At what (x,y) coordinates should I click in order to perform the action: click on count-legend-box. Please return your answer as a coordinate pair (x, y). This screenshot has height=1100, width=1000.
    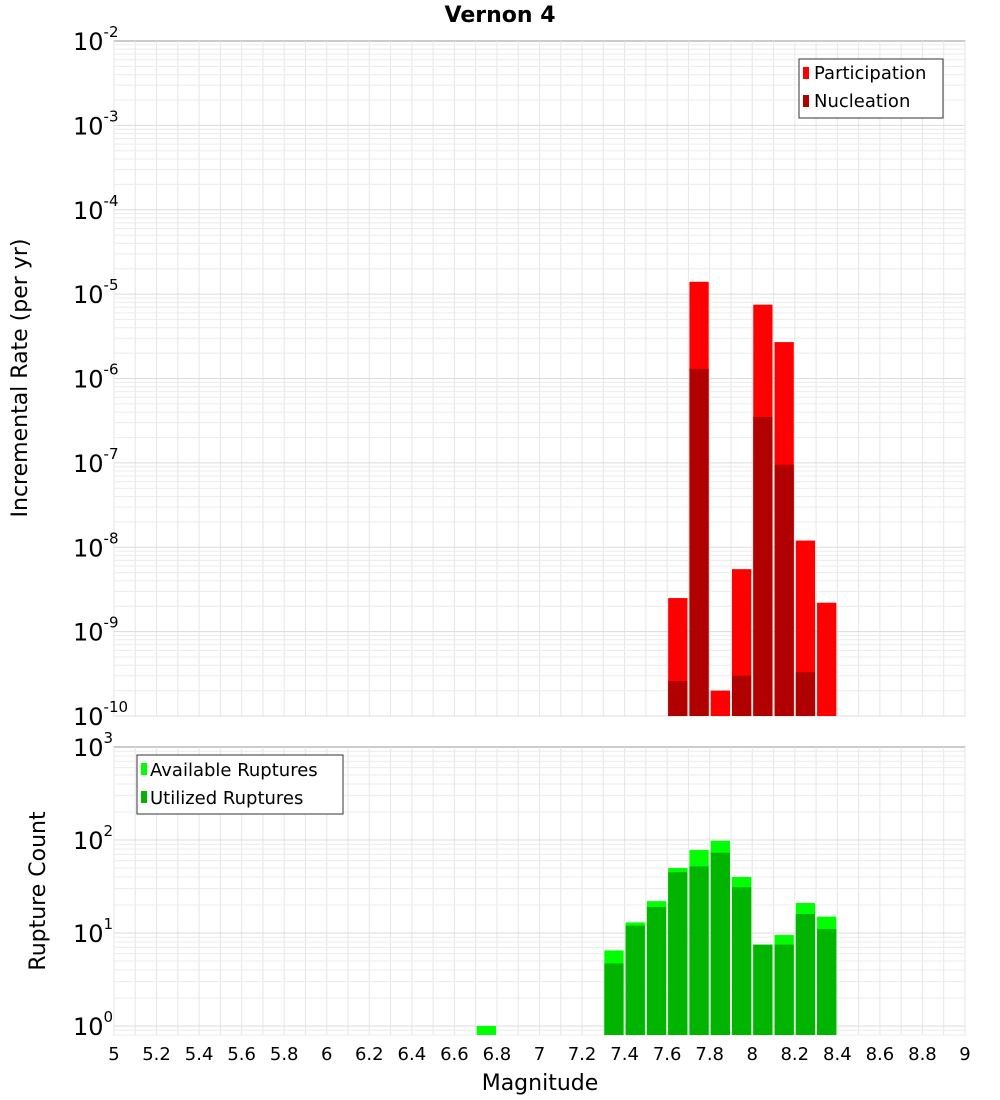
    Looking at the image, I should click on (240, 784).